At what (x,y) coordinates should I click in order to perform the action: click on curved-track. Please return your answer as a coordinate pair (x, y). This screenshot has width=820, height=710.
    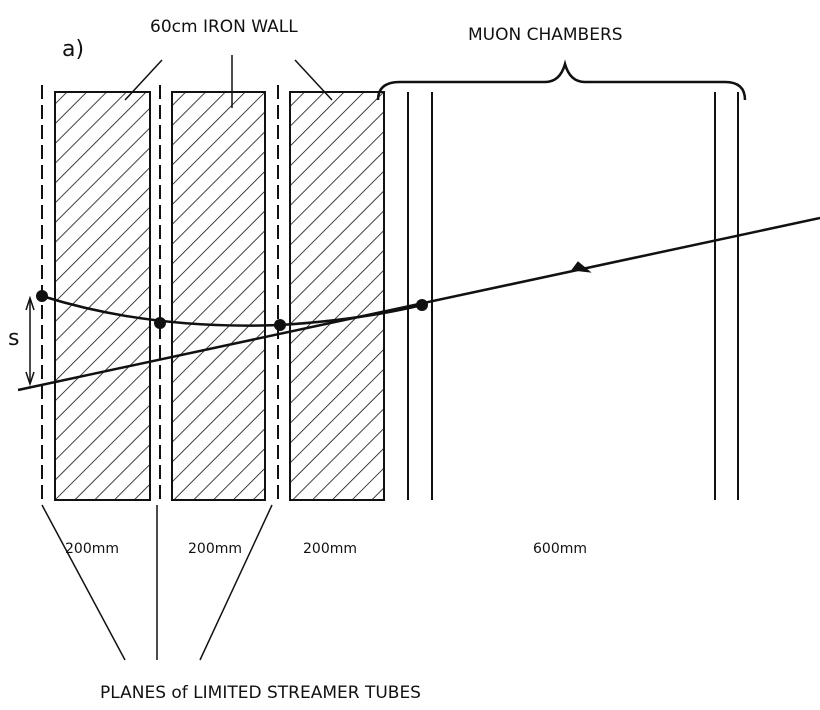
    Looking at the image, I should click on (232, 310).